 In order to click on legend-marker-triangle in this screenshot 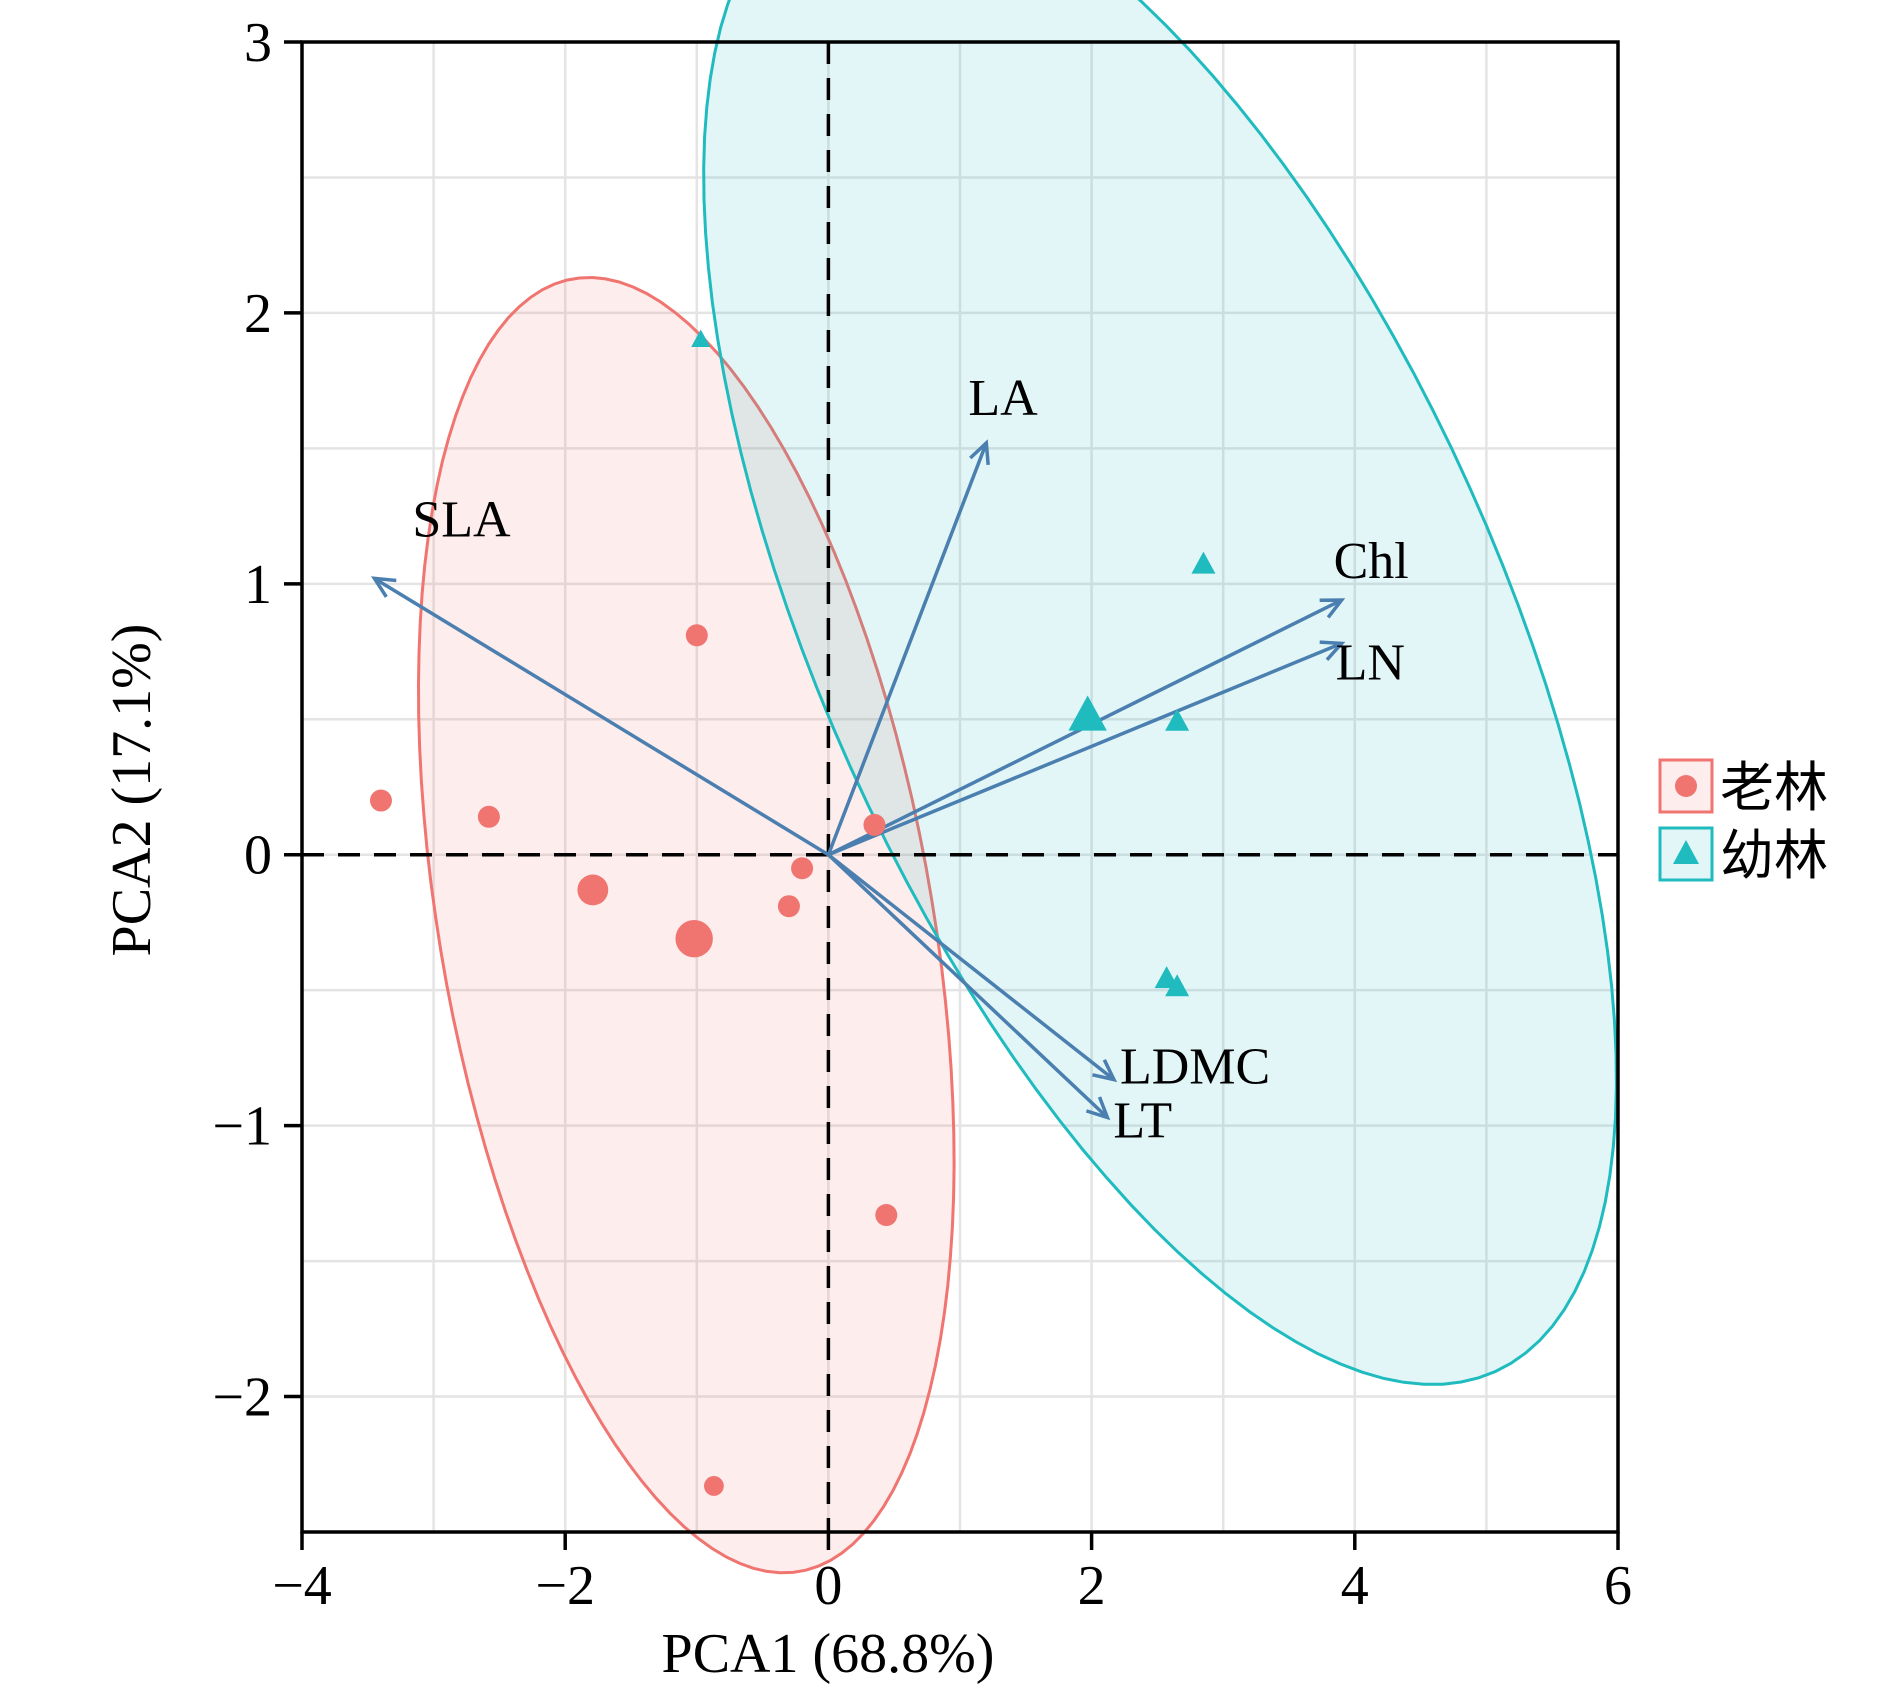, I will do `click(1686, 852)`.